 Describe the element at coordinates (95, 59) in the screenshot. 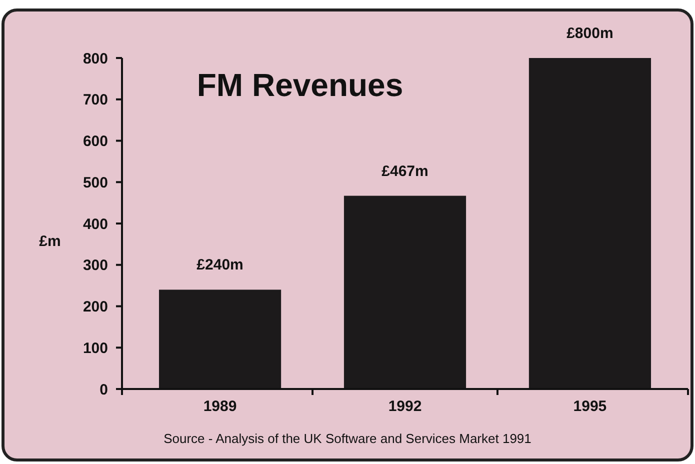

I see `y-tick-label: 800` at that location.